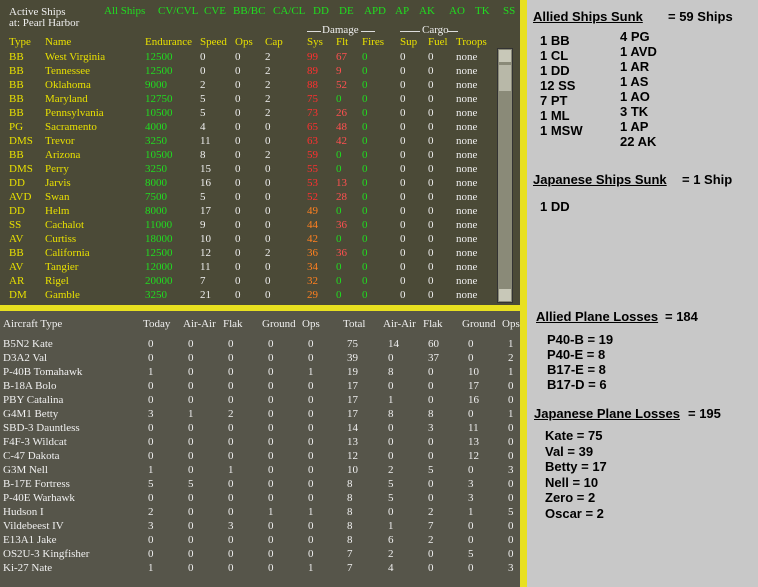 The height and width of the screenshot is (587, 758). Describe the element at coordinates (427, 11) in the screenshot. I see `filter-tab: AK` at that location.